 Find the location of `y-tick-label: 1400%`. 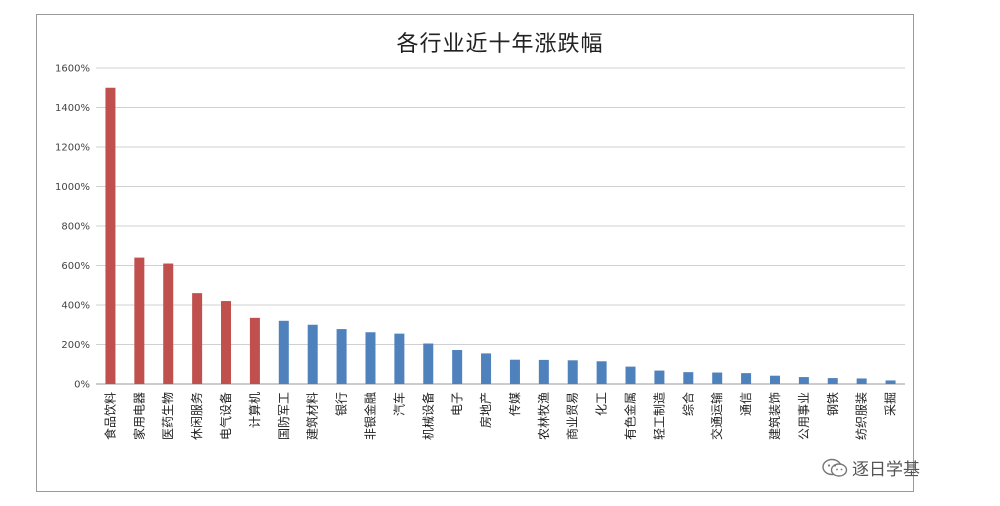

y-tick-label: 1400% is located at coordinates (72, 108).